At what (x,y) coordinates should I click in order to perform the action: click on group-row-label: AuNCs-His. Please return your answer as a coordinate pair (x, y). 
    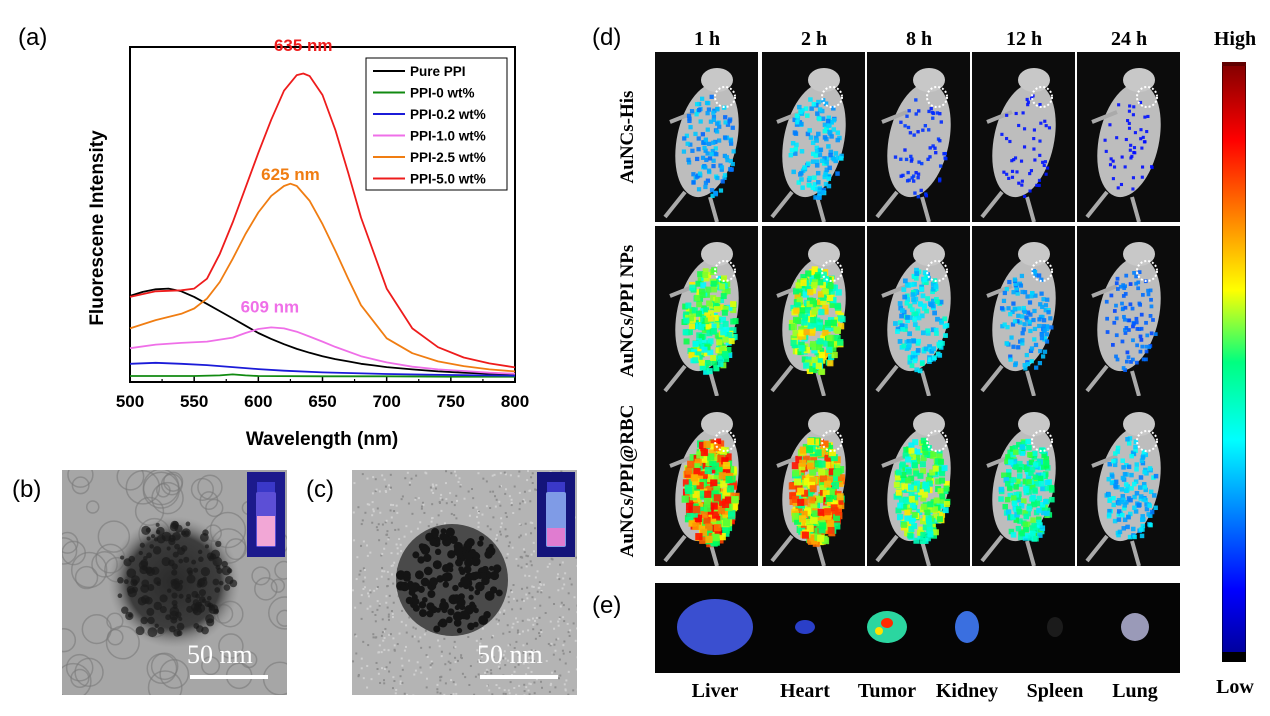
    Looking at the image, I should click on (627, 137).